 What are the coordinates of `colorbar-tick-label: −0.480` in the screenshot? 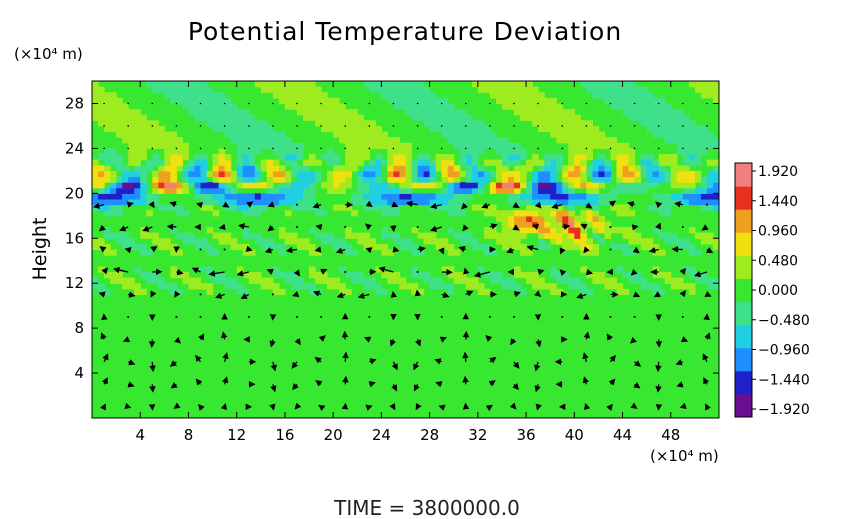 It's located at (784, 321).